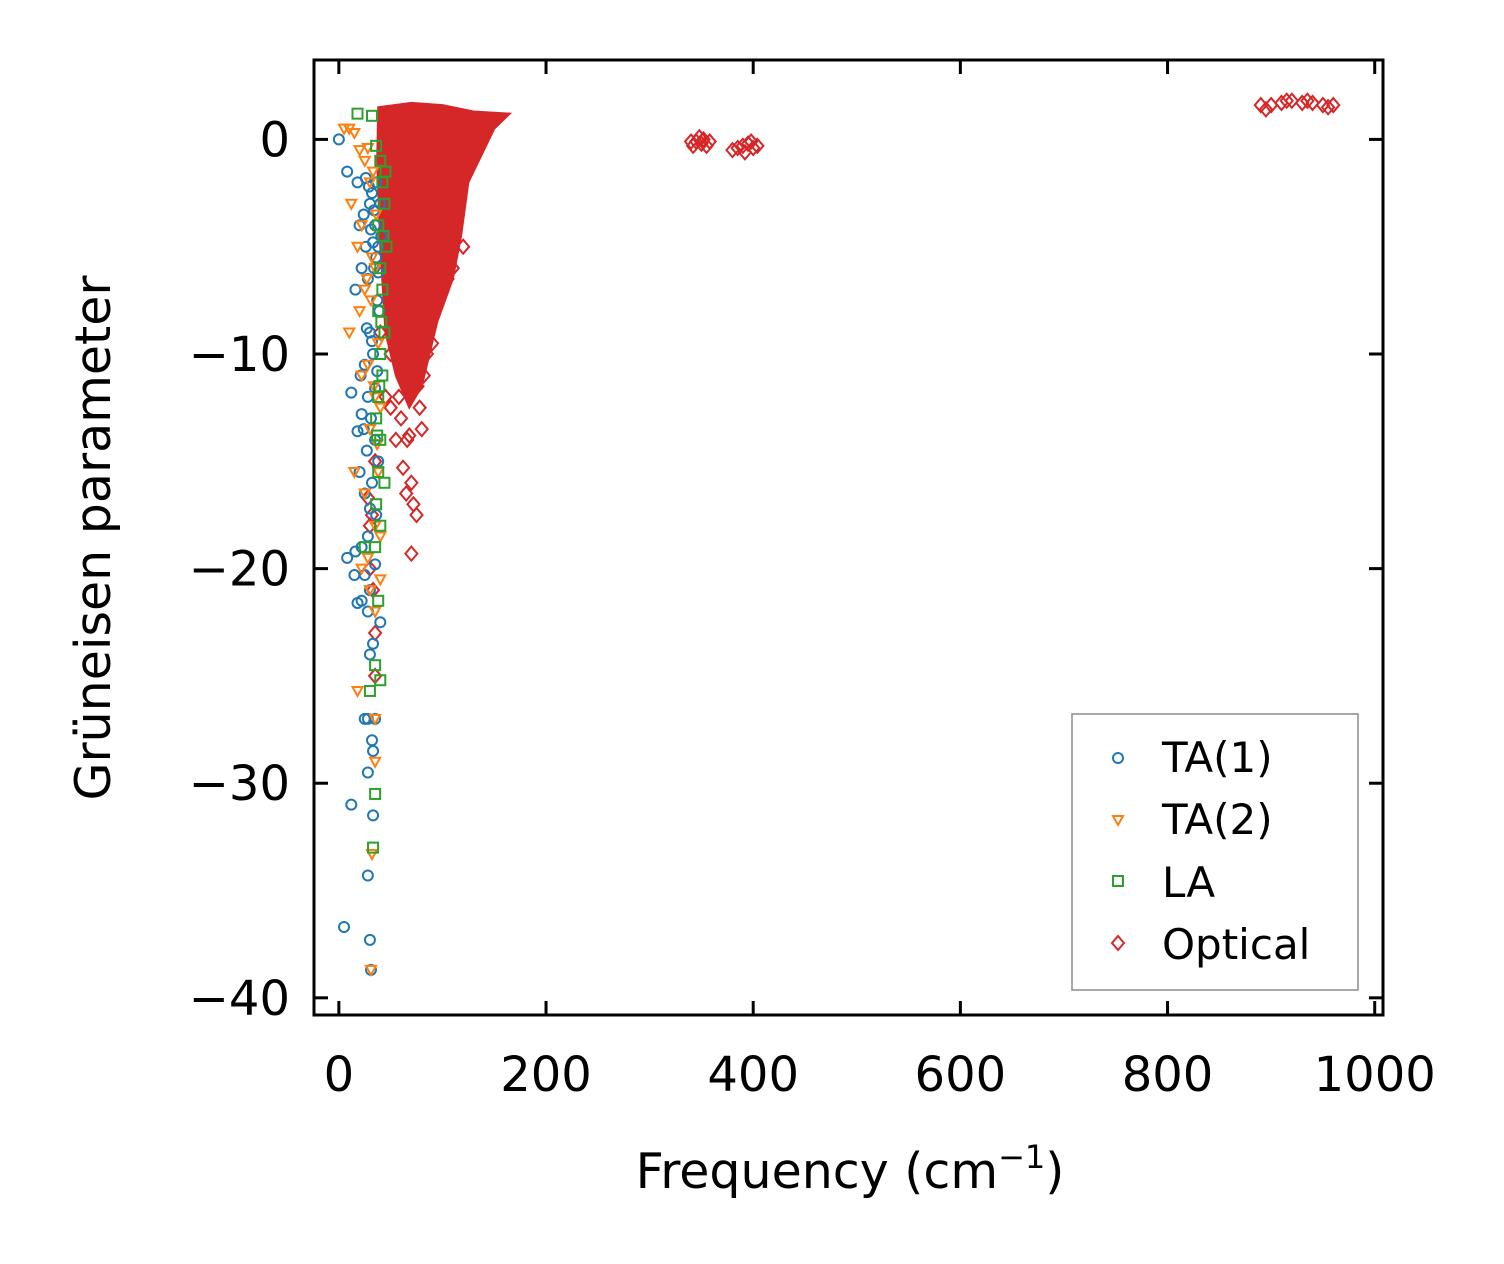  Describe the element at coordinates (339, 1075) in the screenshot. I see `x-tick-label-0: 0` at that location.